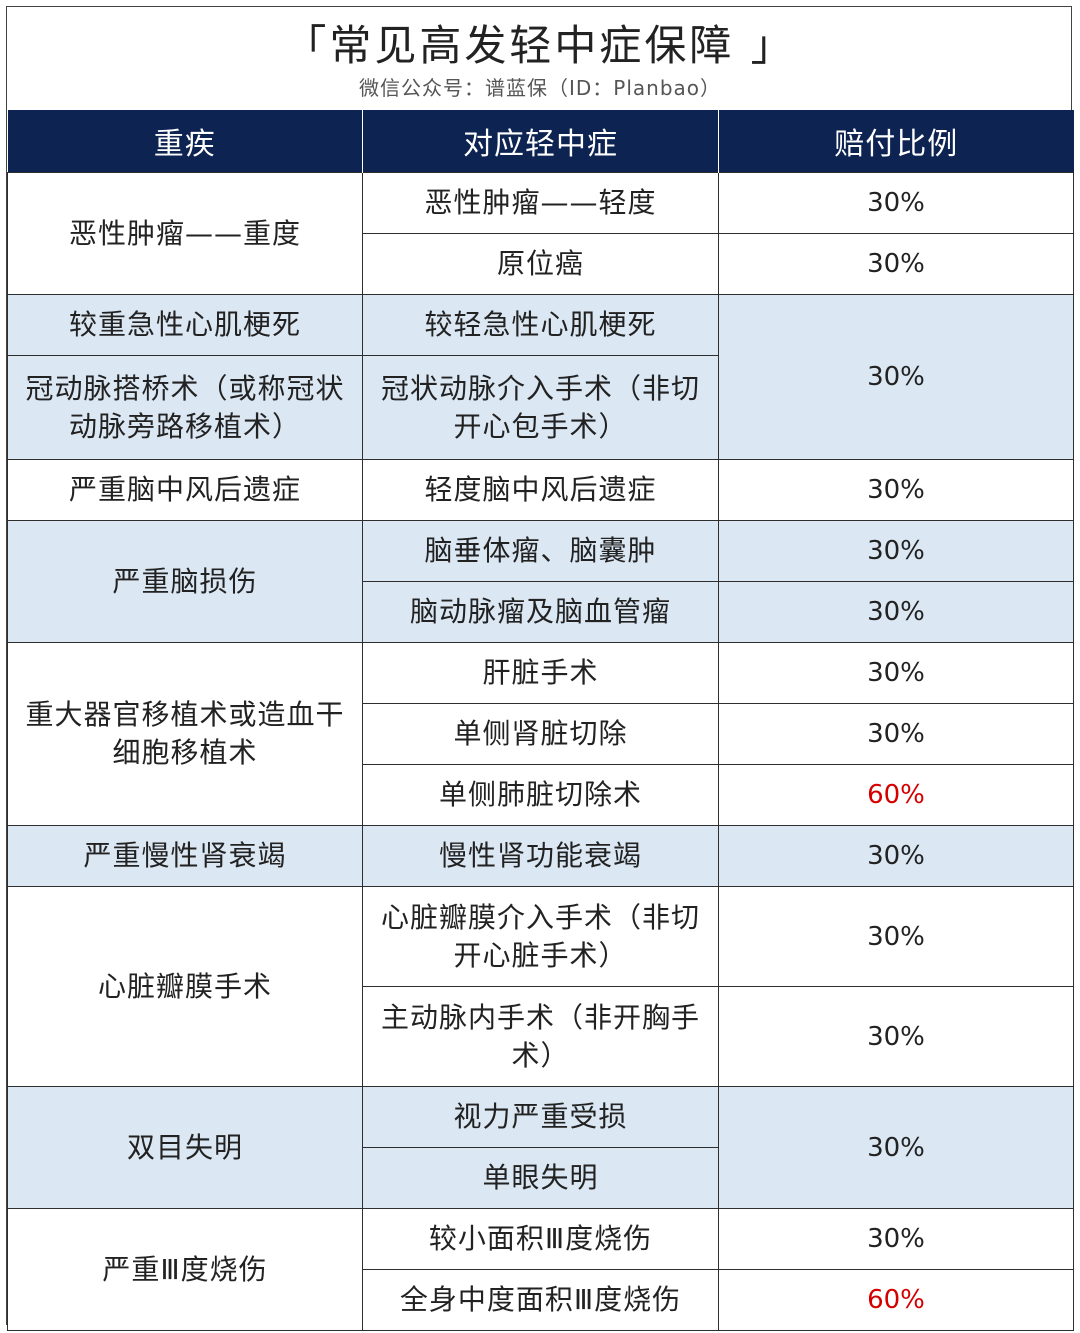  What do you see at coordinates (540, 551) in the screenshot?
I see `mild-illness-cell: 脑垂体瘤、脑囊肿` at bounding box center [540, 551].